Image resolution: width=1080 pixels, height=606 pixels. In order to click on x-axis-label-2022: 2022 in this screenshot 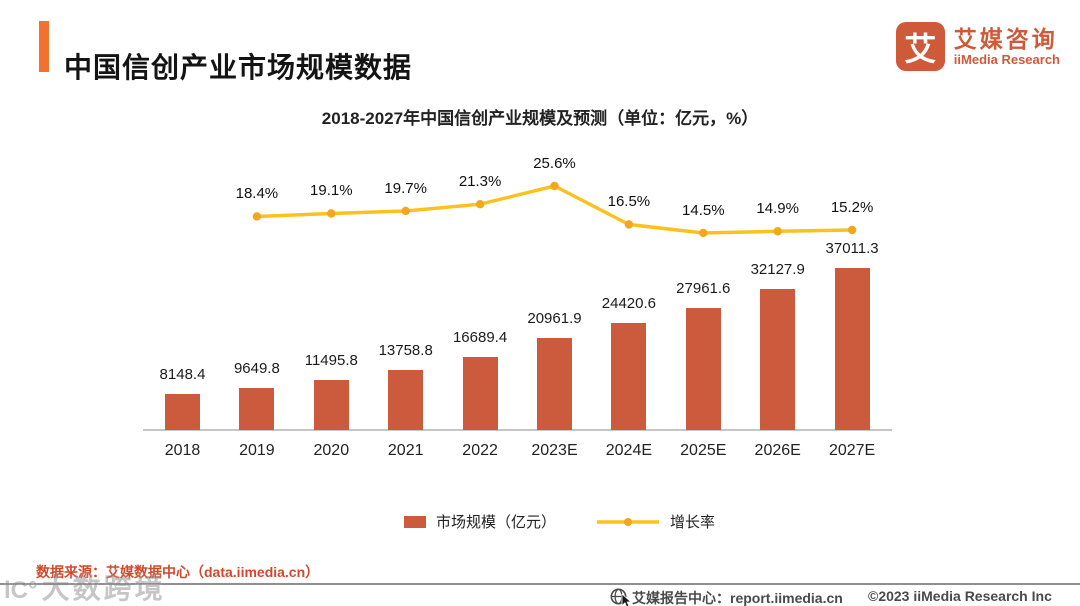, I will do `click(480, 450)`.